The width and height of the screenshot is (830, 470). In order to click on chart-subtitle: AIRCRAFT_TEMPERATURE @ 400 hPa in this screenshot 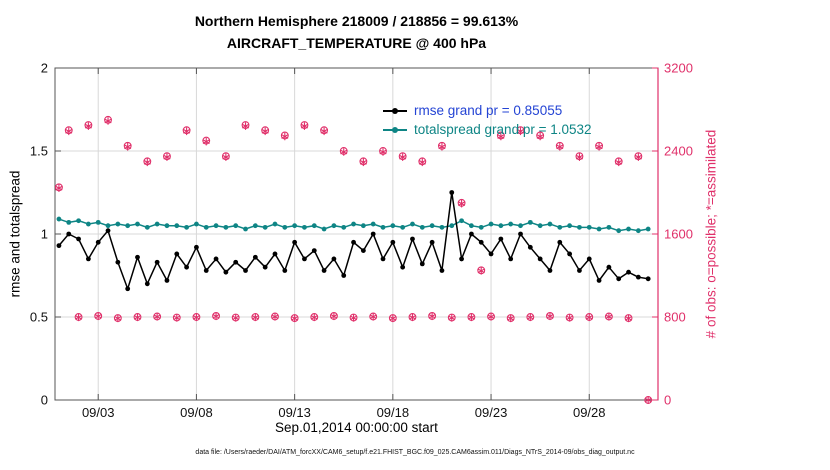, I will do `click(356, 43)`.